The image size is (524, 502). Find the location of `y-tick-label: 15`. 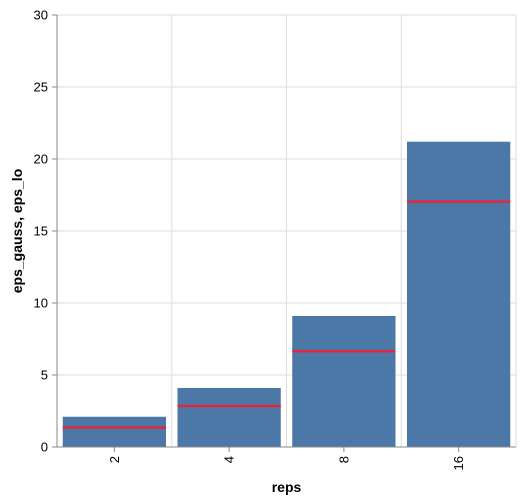

y-tick-label: 15 is located at coordinates (41, 231).